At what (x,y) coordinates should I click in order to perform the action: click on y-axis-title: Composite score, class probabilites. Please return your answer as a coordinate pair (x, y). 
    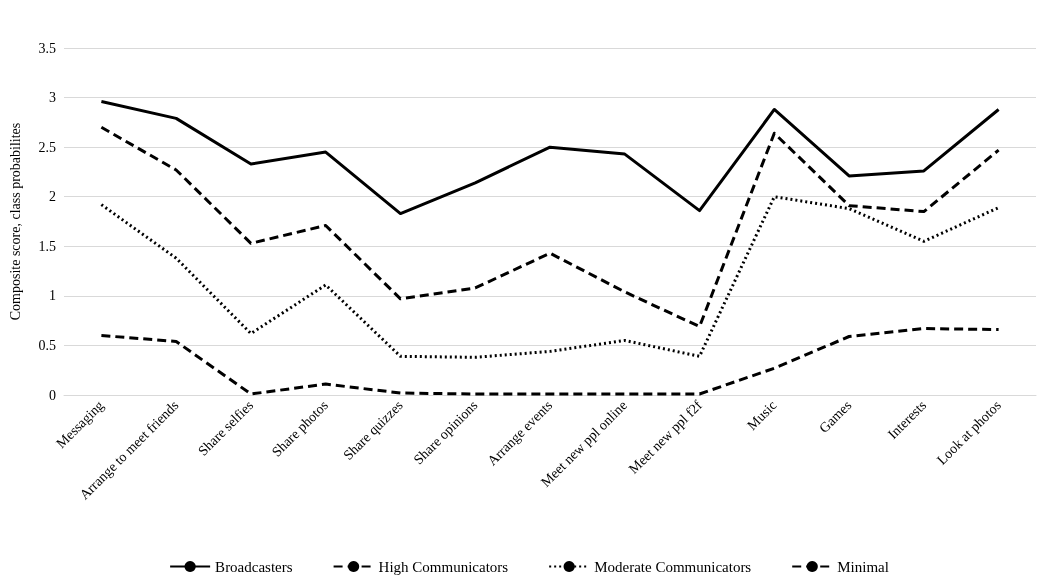
    Looking at the image, I should click on (15, 221).